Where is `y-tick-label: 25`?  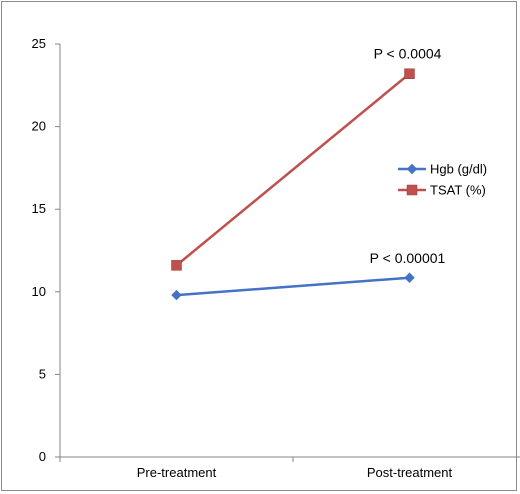
y-tick-label: 25 is located at coordinates (39, 43).